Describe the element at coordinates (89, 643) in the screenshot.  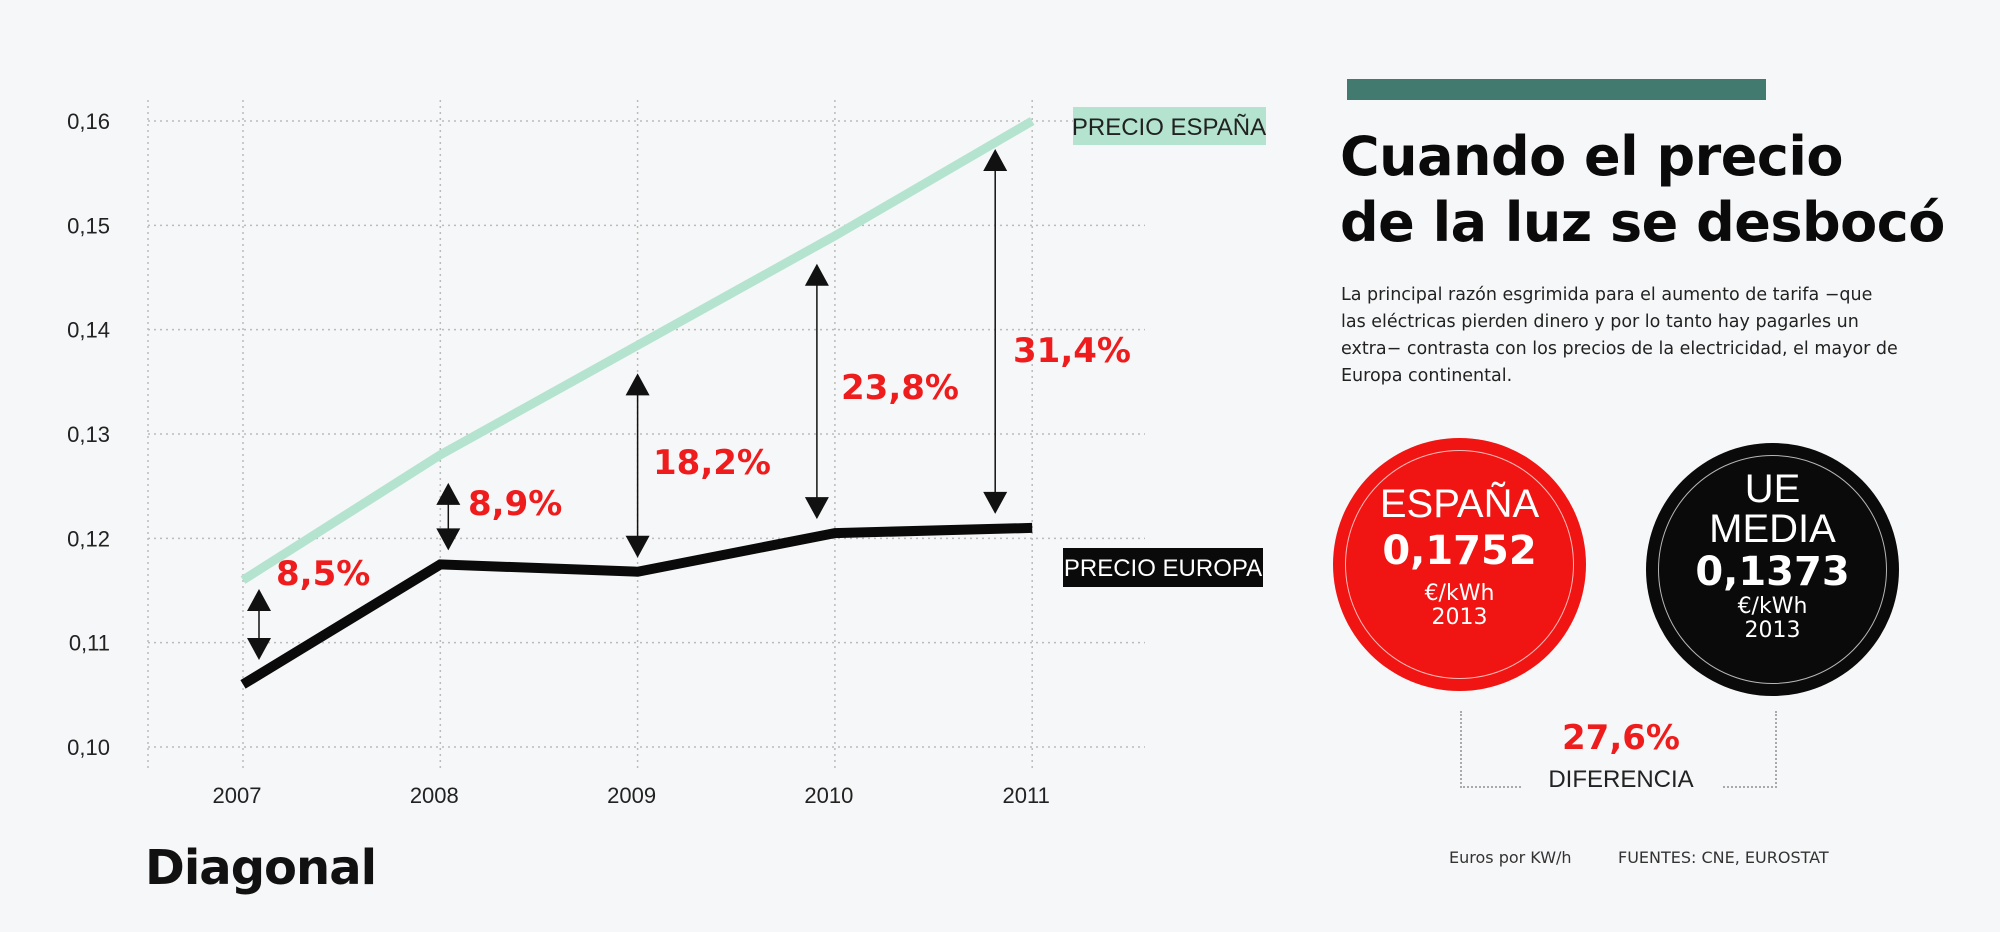
I see `y-tick-label: 0,11` at that location.